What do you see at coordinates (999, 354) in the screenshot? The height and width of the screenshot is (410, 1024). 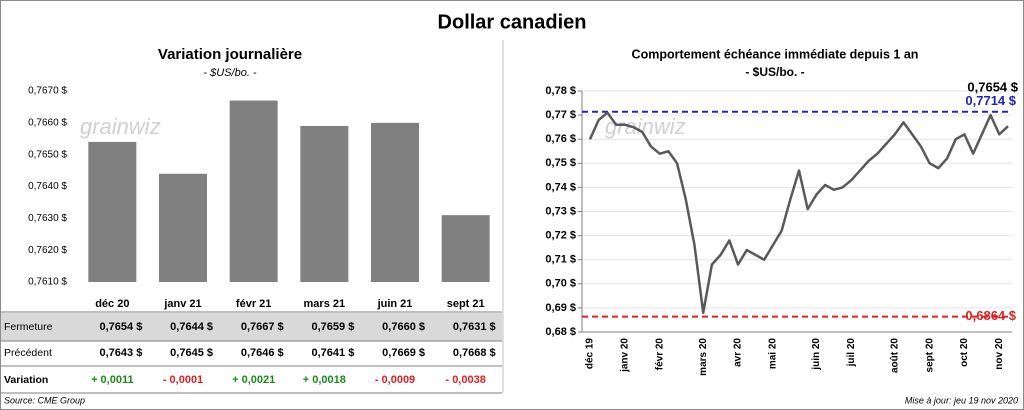 I see `x-tick-label: nov 20` at bounding box center [999, 354].